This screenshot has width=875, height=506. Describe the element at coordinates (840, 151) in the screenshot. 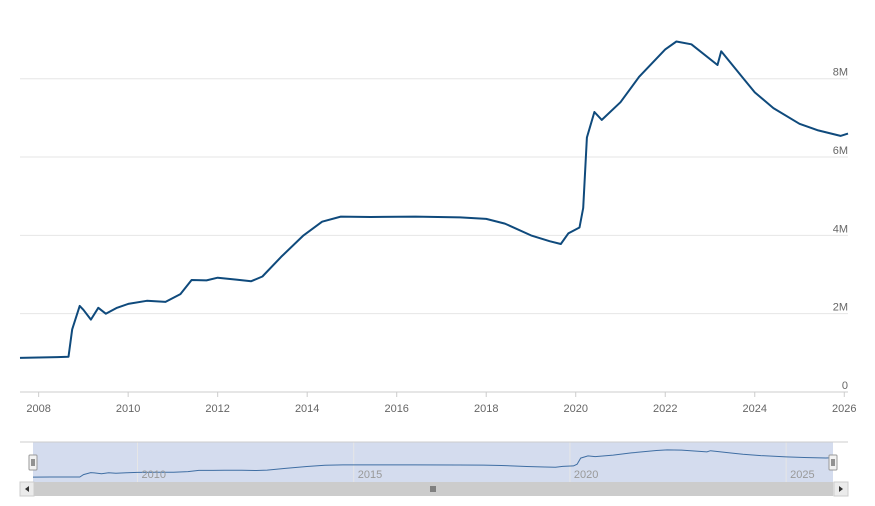

I see `y-tick-label: 6M` at that location.